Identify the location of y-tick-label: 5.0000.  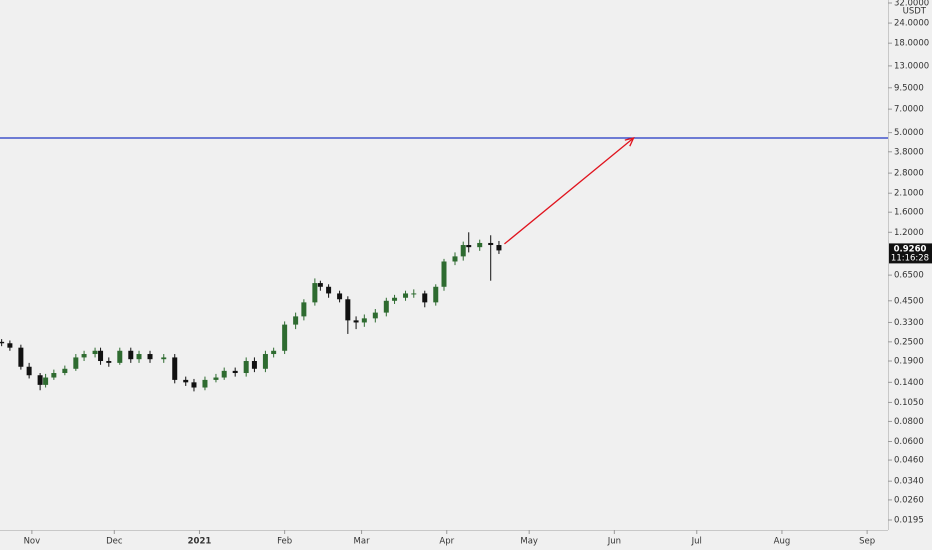
(909, 133).